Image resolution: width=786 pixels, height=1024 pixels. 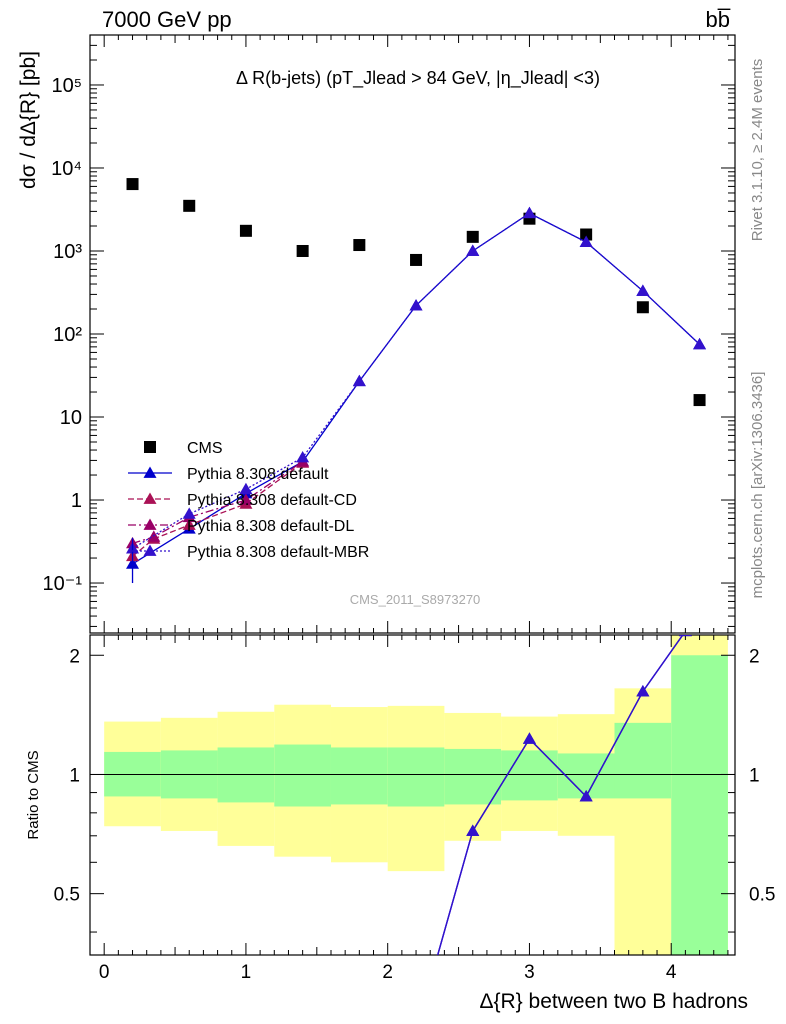 What do you see at coordinates (66, 86) in the screenshot?
I see `y-tick-label: 10⁵` at bounding box center [66, 86].